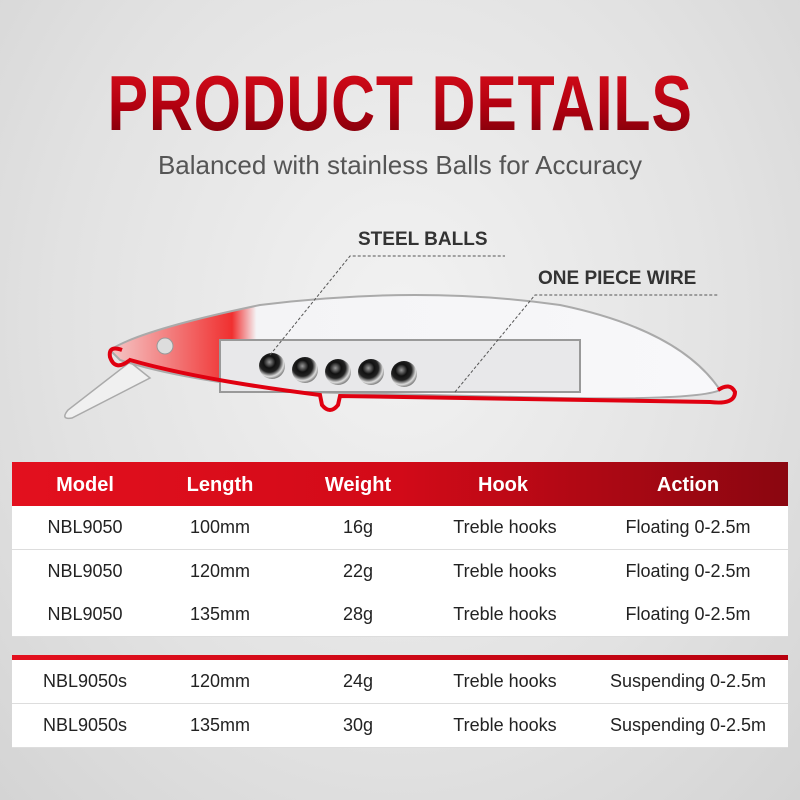  Describe the element at coordinates (400, 484) in the screenshot. I see `table-header: Model Length Weight Hook Action` at that location.